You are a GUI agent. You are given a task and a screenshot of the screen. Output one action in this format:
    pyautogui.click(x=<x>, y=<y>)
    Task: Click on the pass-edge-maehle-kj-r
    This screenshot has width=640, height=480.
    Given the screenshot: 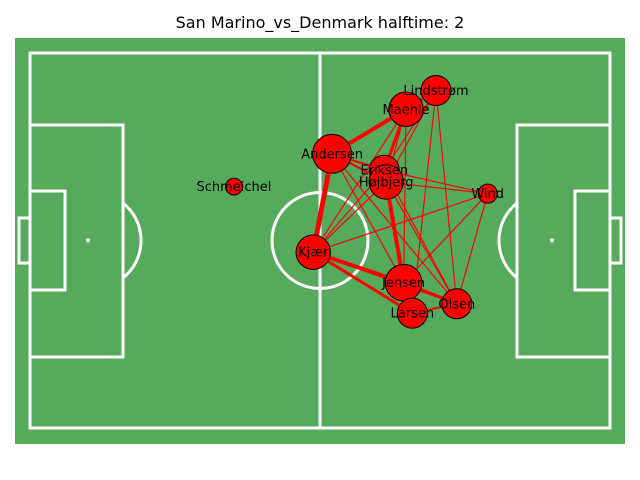 What is the action you would take?
    pyautogui.click(x=359, y=180)
    